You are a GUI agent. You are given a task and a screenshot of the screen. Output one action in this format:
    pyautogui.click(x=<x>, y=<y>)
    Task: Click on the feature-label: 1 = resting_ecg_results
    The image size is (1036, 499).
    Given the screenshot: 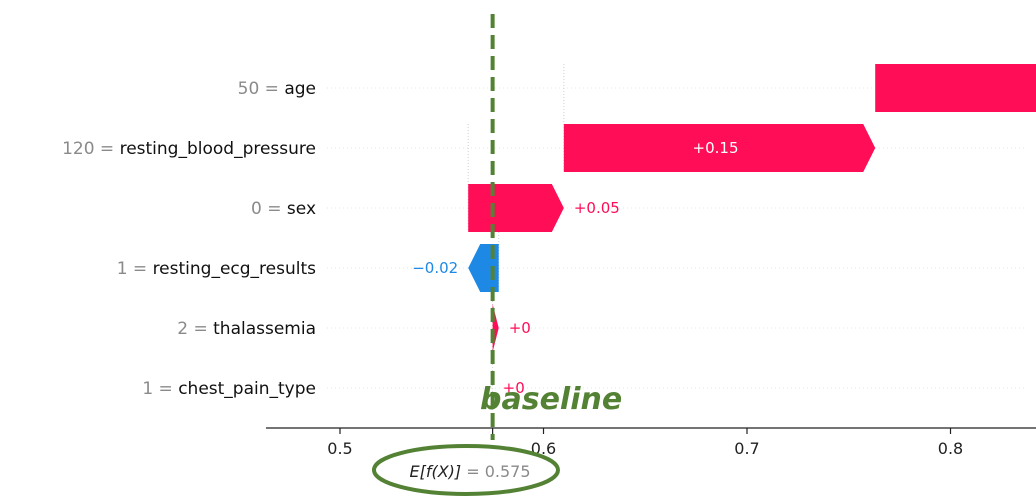 What is the action you would take?
    pyautogui.click(x=216, y=269)
    